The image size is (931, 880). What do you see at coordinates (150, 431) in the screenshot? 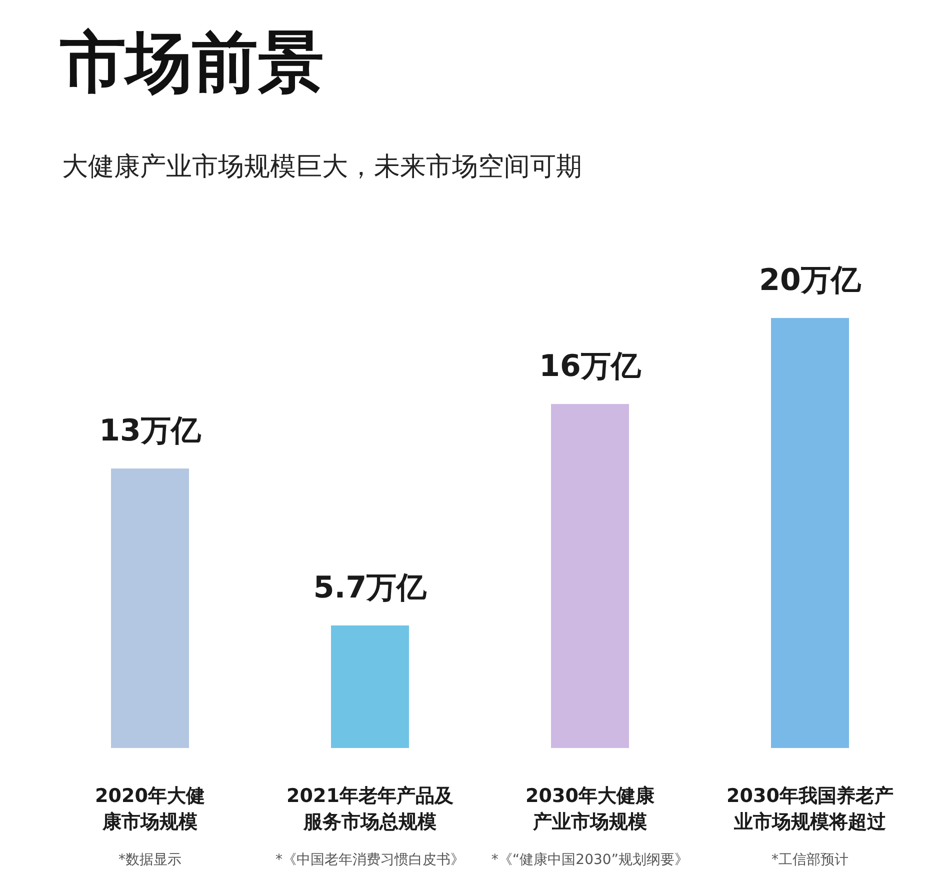
I see `data-label: 13万亿` at bounding box center [150, 431].